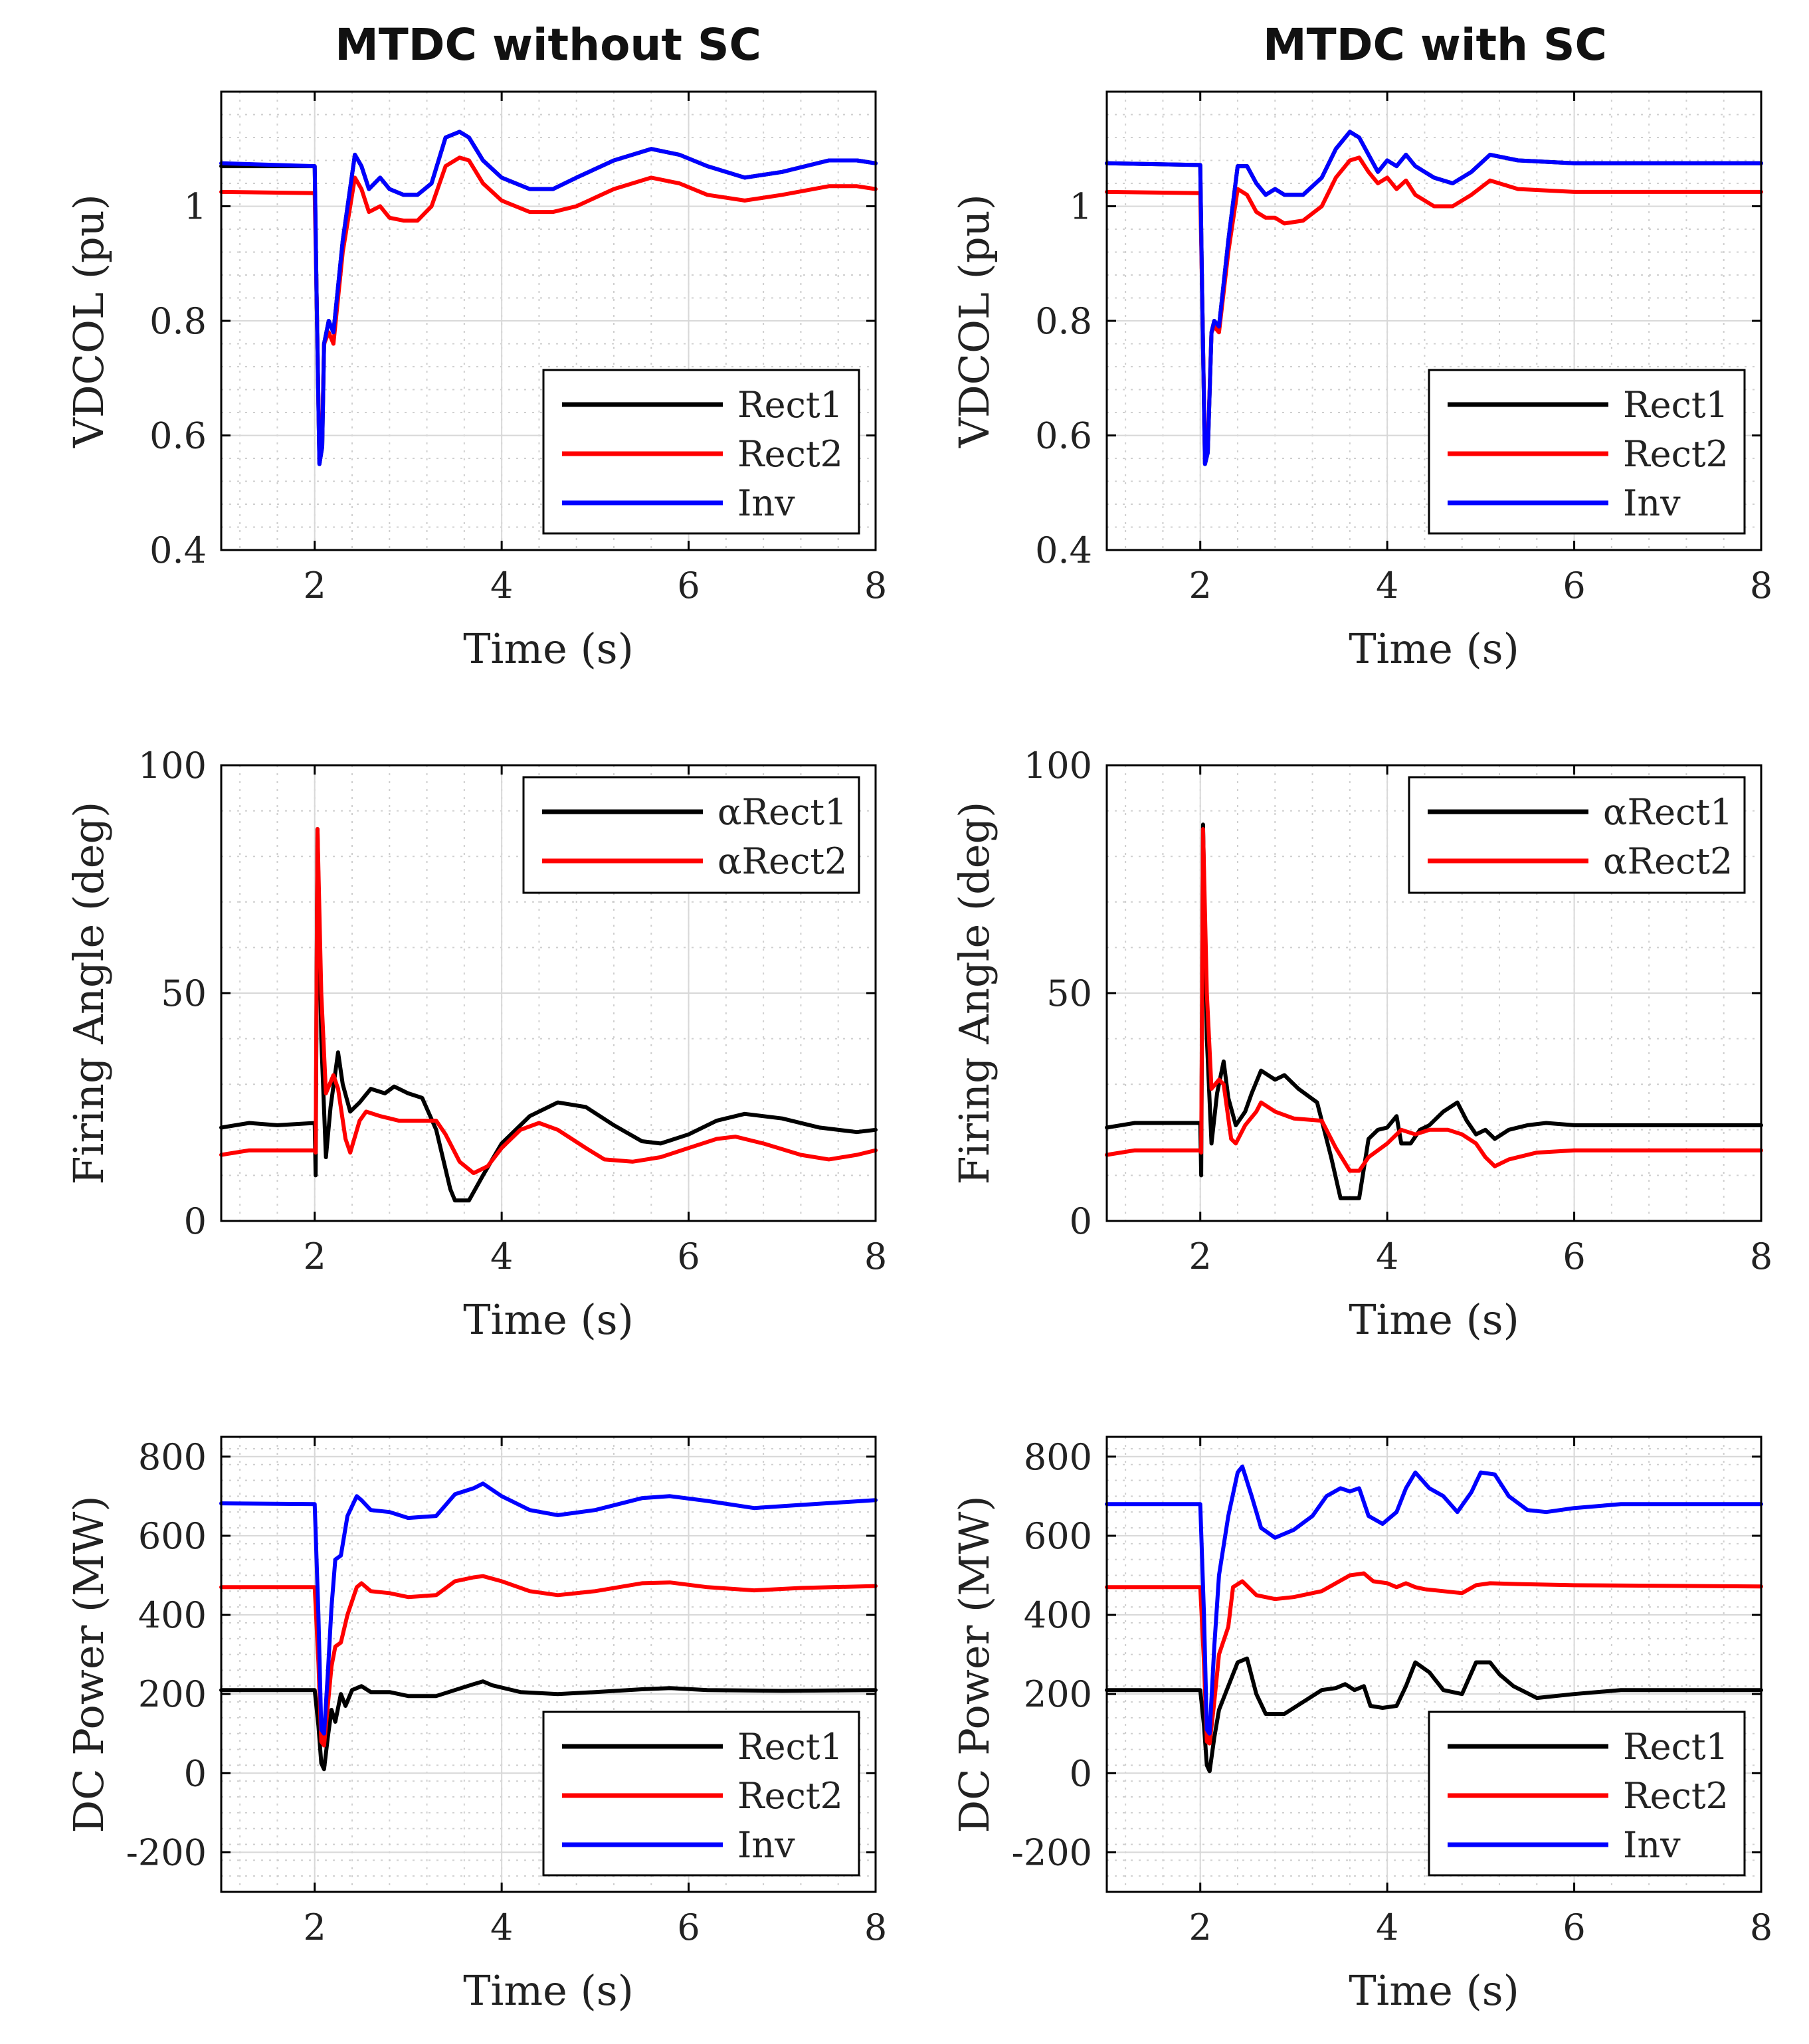 The image size is (1809, 2044). What do you see at coordinates (1435, 44) in the screenshot?
I see `column-title-with-sc: MTDC with SC` at bounding box center [1435, 44].